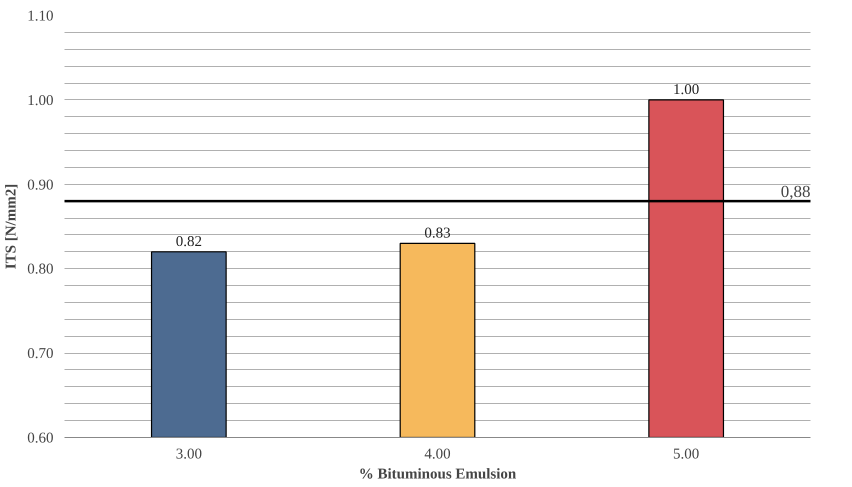 This screenshot has width=852, height=487. What do you see at coordinates (40, 100) in the screenshot?
I see `y-tick-label: 1.00` at bounding box center [40, 100].